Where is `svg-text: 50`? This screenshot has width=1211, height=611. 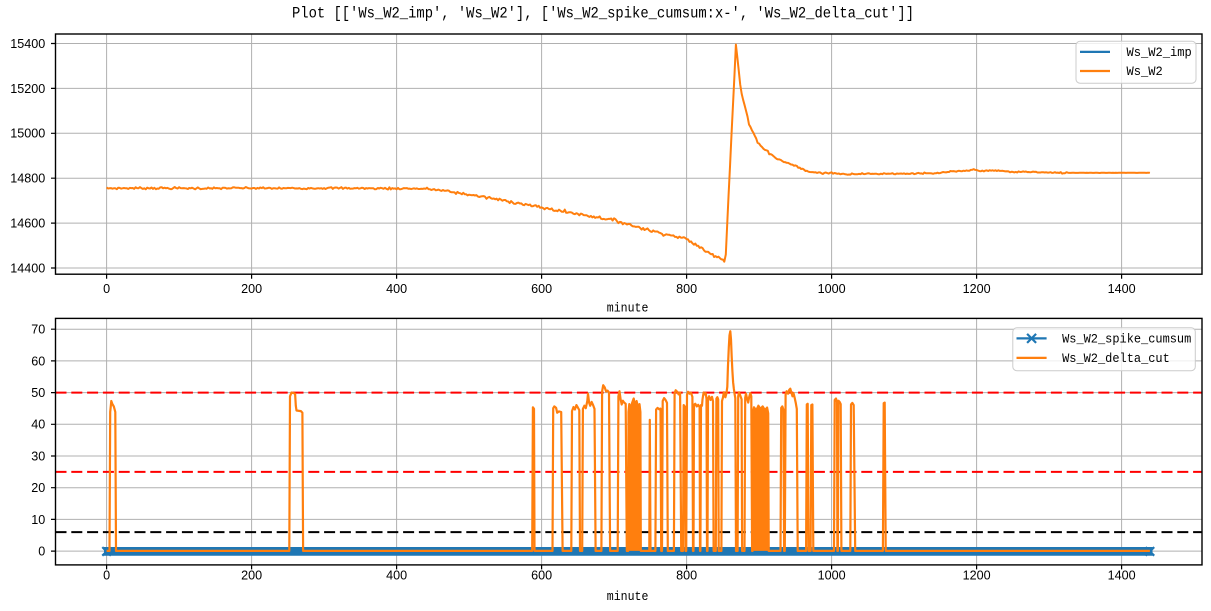
svg-text: 50 is located at coordinates (38, 393).